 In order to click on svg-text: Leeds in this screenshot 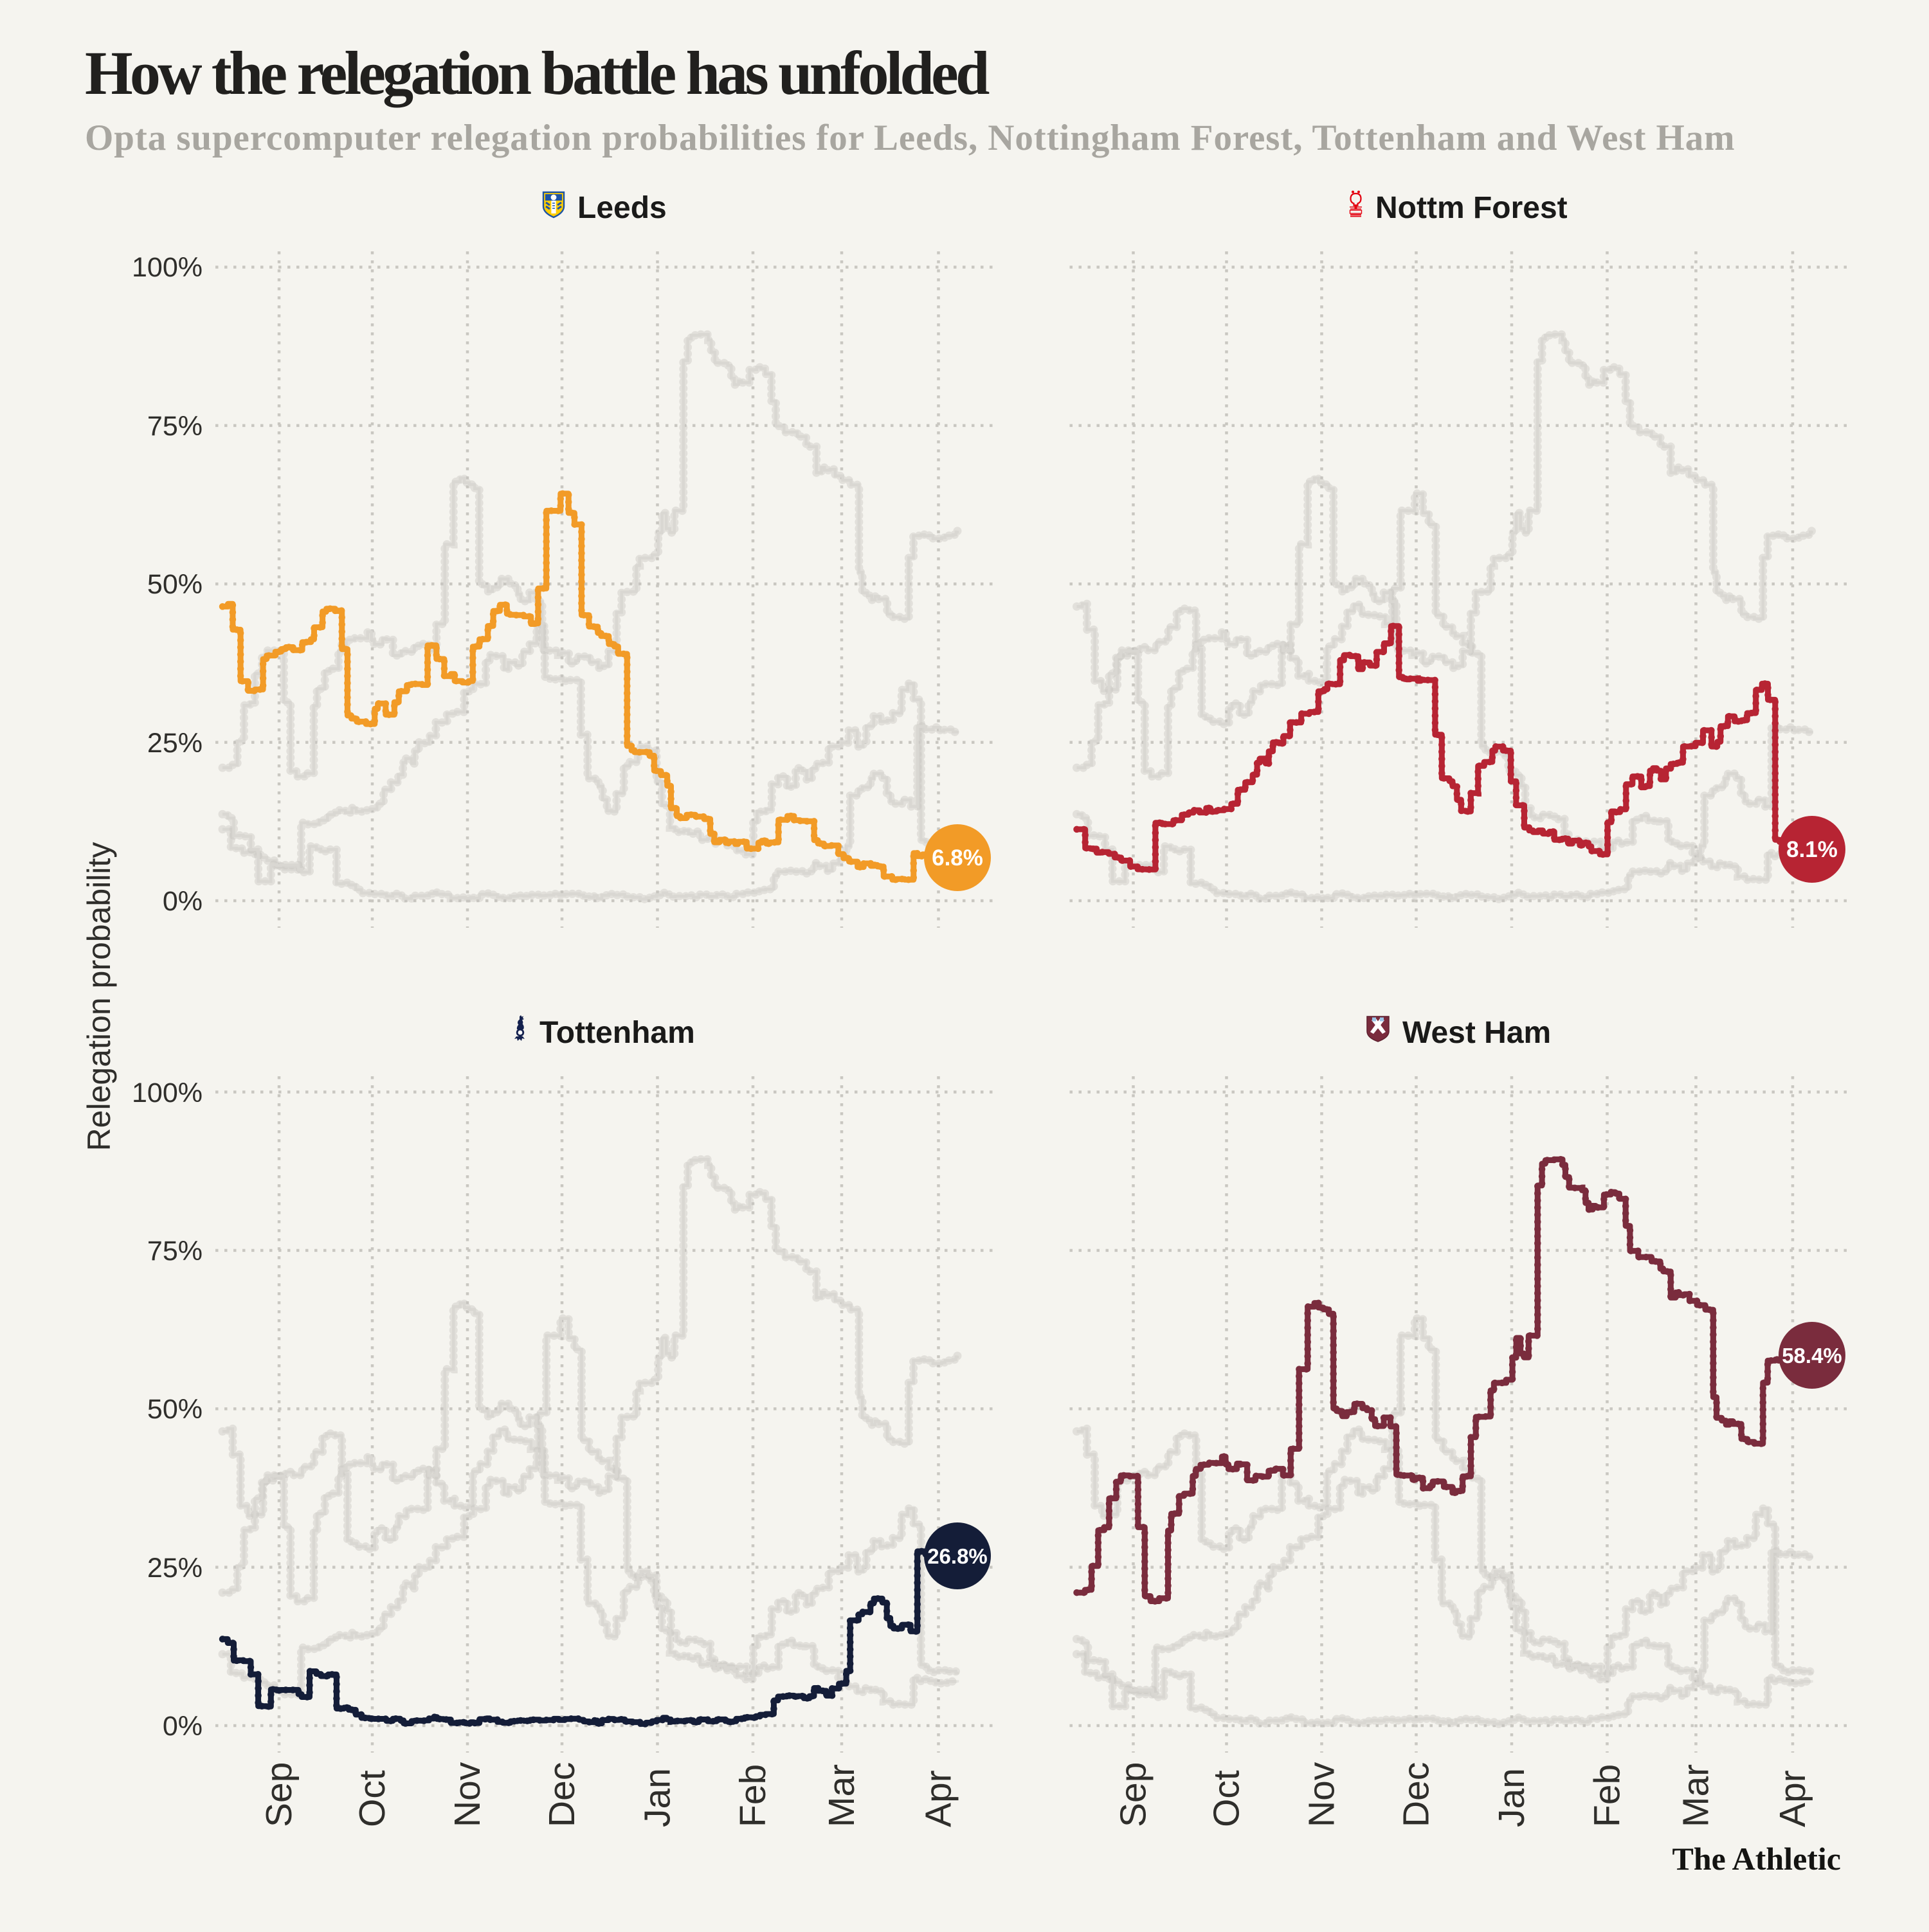, I will do `click(622, 208)`.